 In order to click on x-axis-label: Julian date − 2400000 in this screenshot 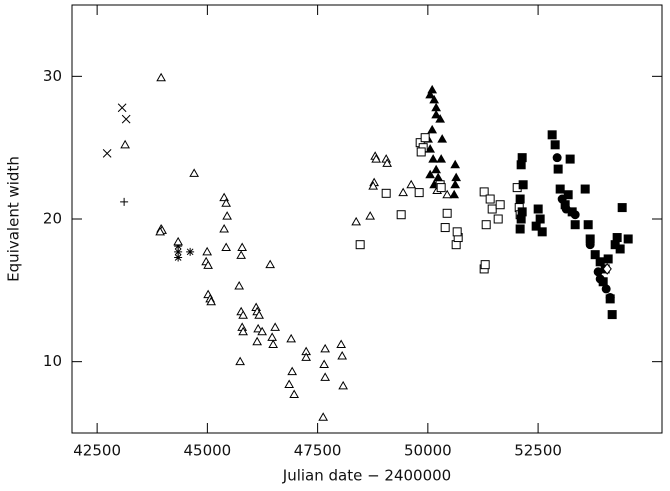, I will do `click(366, 476)`.